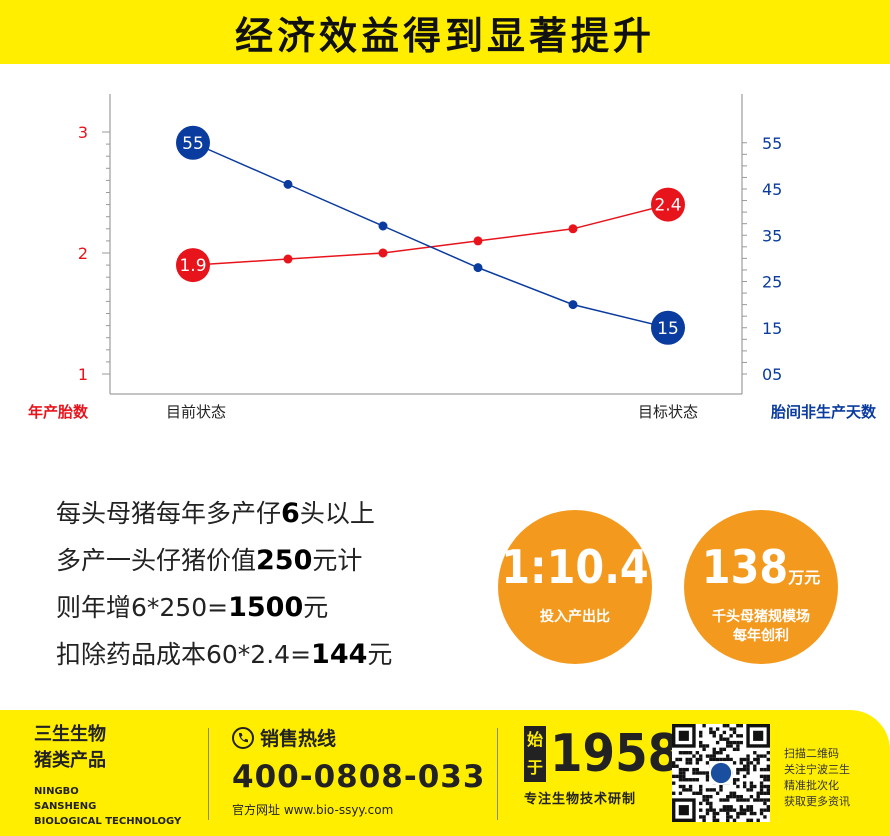 The height and width of the screenshot is (836, 890). What do you see at coordinates (108, 806) in the screenshot?
I see `brand-name-en: NINGBO SANSHENG BIOLOGICAL TECHNOLOGY` at bounding box center [108, 806].